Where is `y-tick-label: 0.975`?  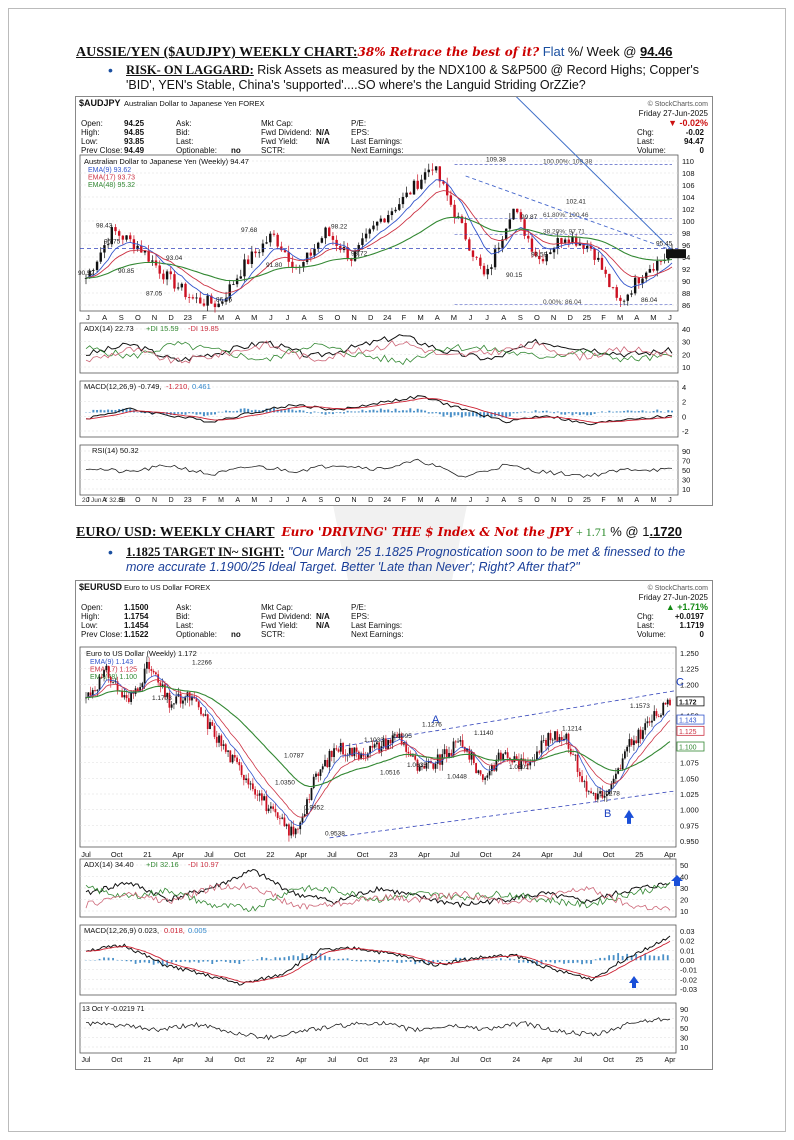 y-tick-label: 0.975 is located at coordinates (689, 825).